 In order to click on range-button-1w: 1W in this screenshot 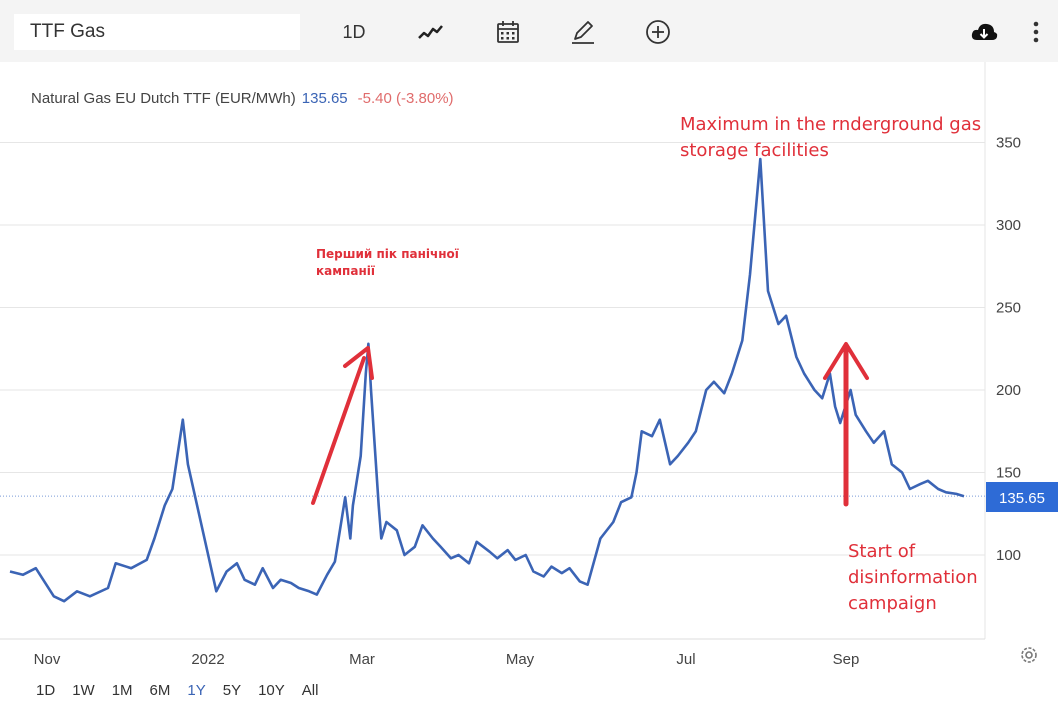, I will do `click(83, 690)`.